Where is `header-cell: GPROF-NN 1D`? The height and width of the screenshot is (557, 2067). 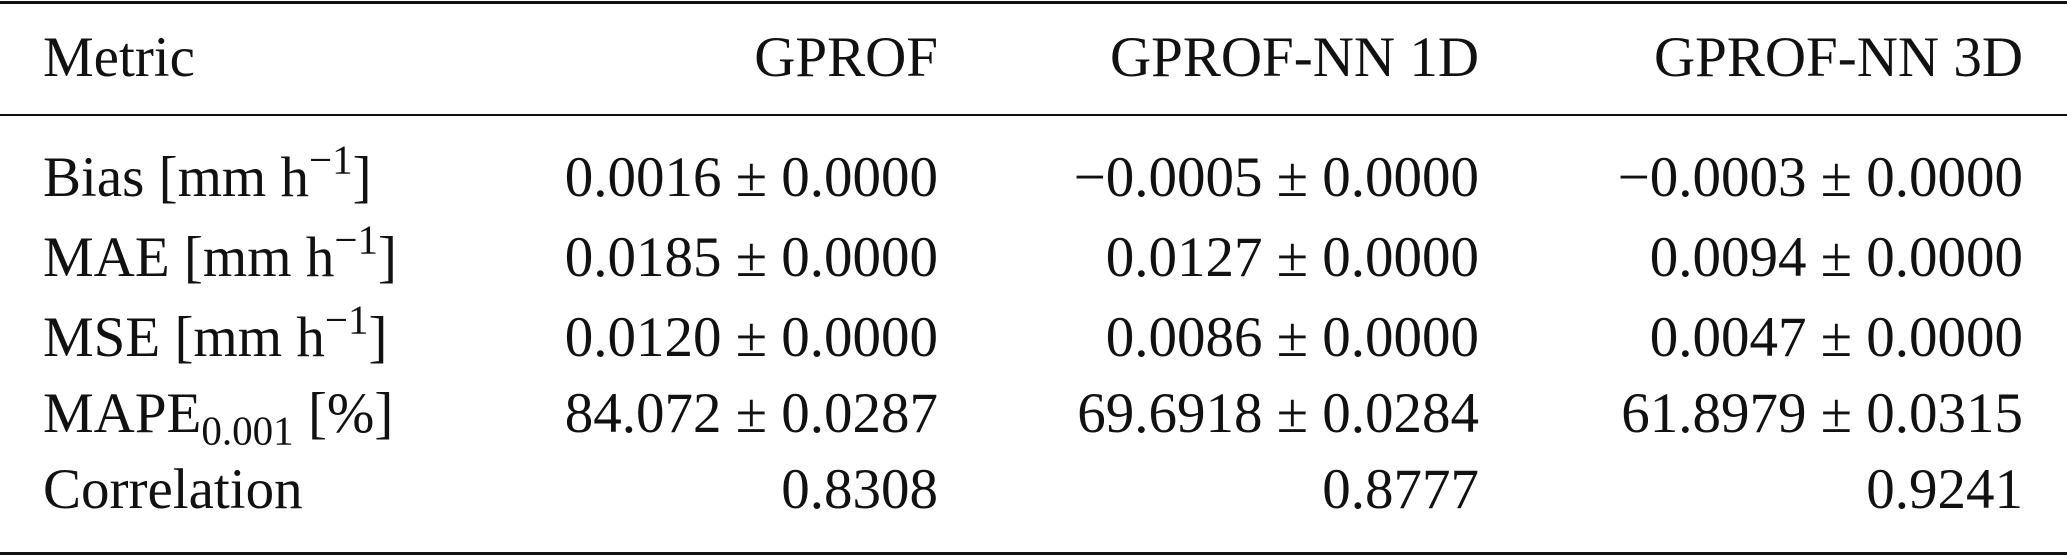
header-cell: GPROF-NN 1D is located at coordinates (1294, 57).